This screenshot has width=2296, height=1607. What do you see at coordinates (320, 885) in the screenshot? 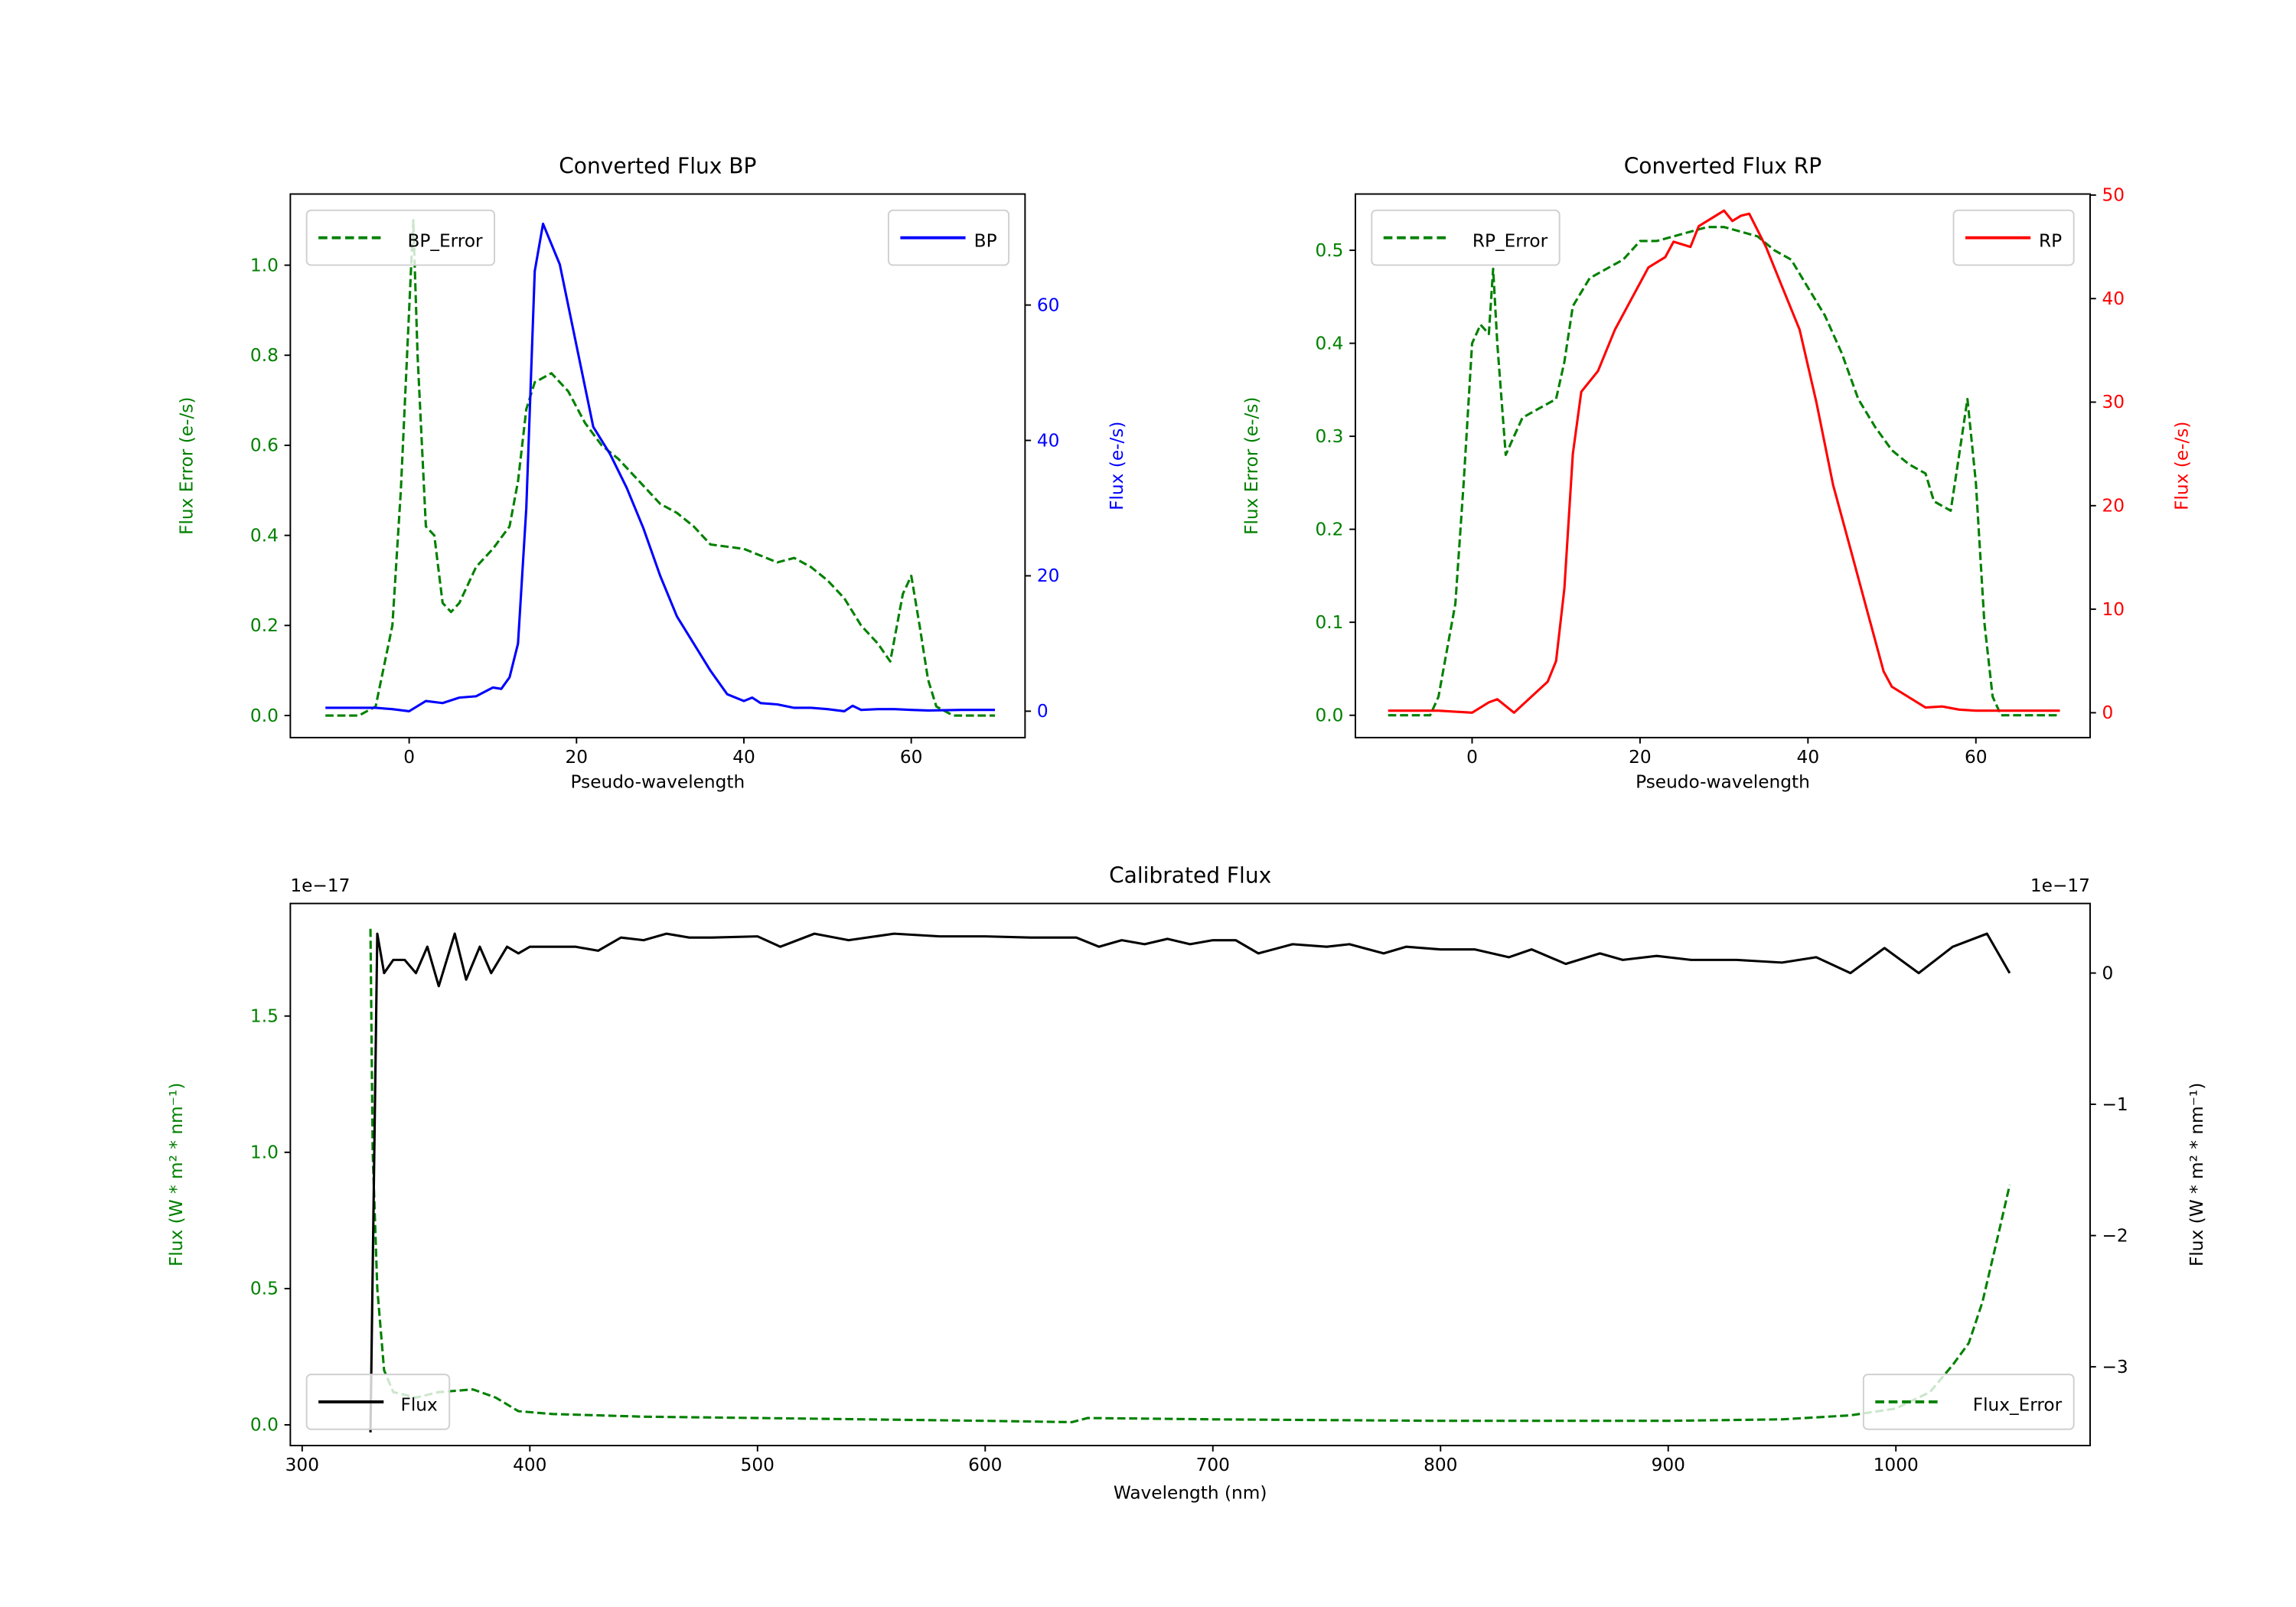
I see `y-left-offset-text: 1e−17` at bounding box center [320, 885].